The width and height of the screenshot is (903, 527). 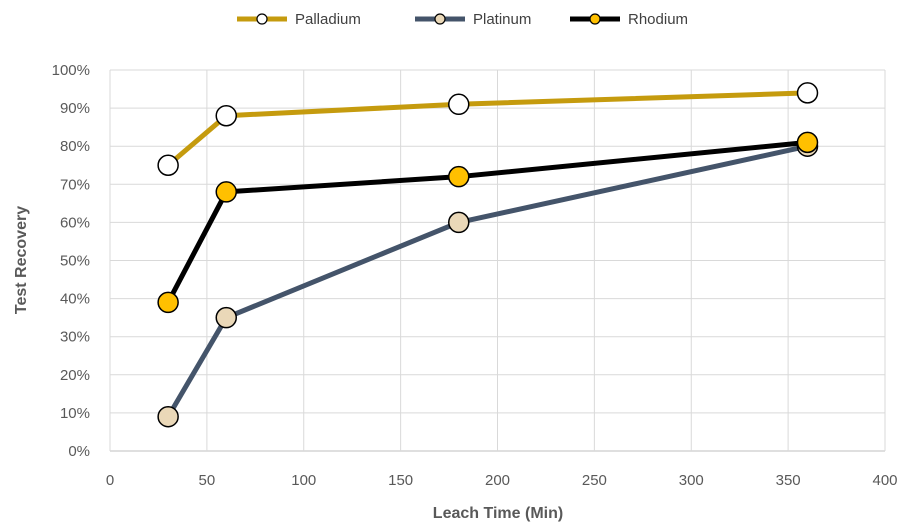 I want to click on legend-item-palladium: Palladium, so click(x=299, y=19).